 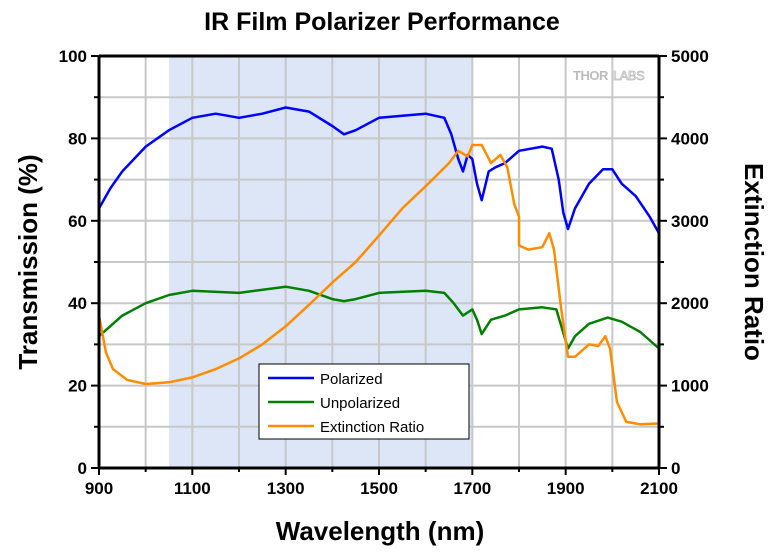 What do you see at coordinates (28, 261) in the screenshot?
I see `y-axis-label: Transmission (%)` at bounding box center [28, 261].